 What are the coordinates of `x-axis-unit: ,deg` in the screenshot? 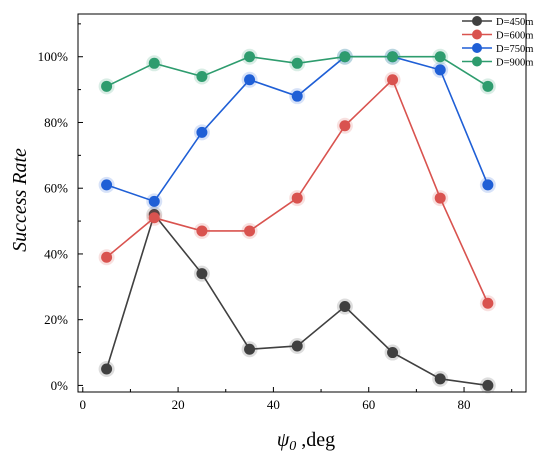 It's located at (315, 440).